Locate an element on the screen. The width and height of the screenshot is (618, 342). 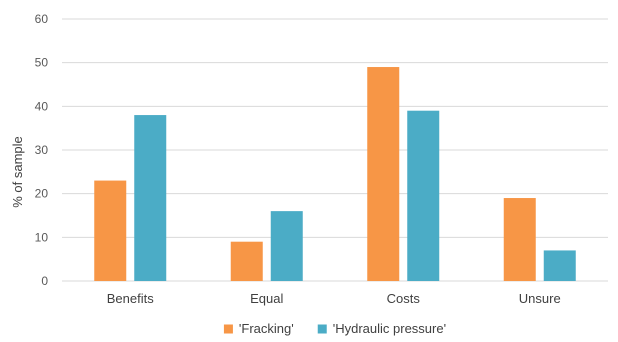
y-tick-label: 0 is located at coordinates (44, 281).